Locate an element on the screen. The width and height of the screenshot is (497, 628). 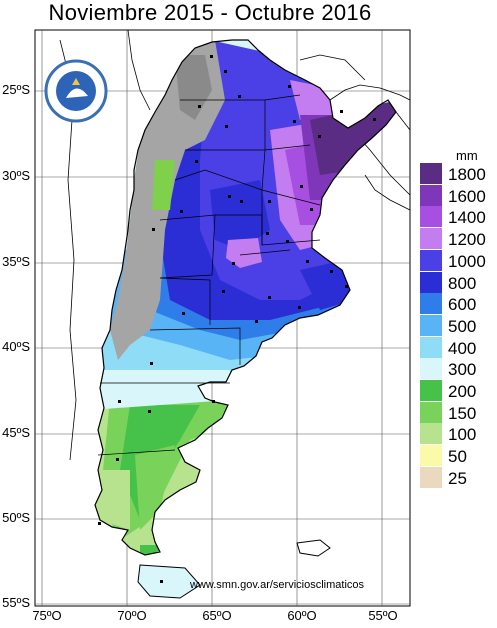
legend-label: 50 is located at coordinates (457, 457).